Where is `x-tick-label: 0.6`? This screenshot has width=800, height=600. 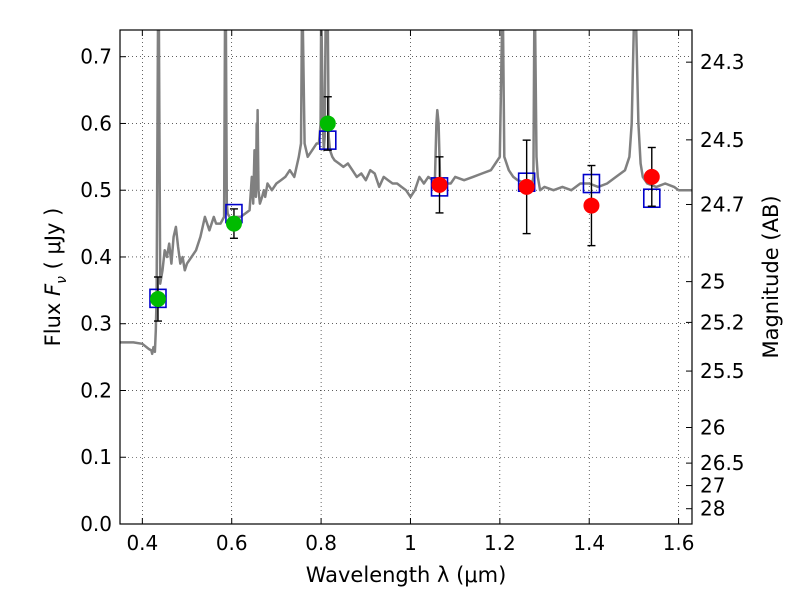 x-tick-label: 0.6 is located at coordinates (232, 543).